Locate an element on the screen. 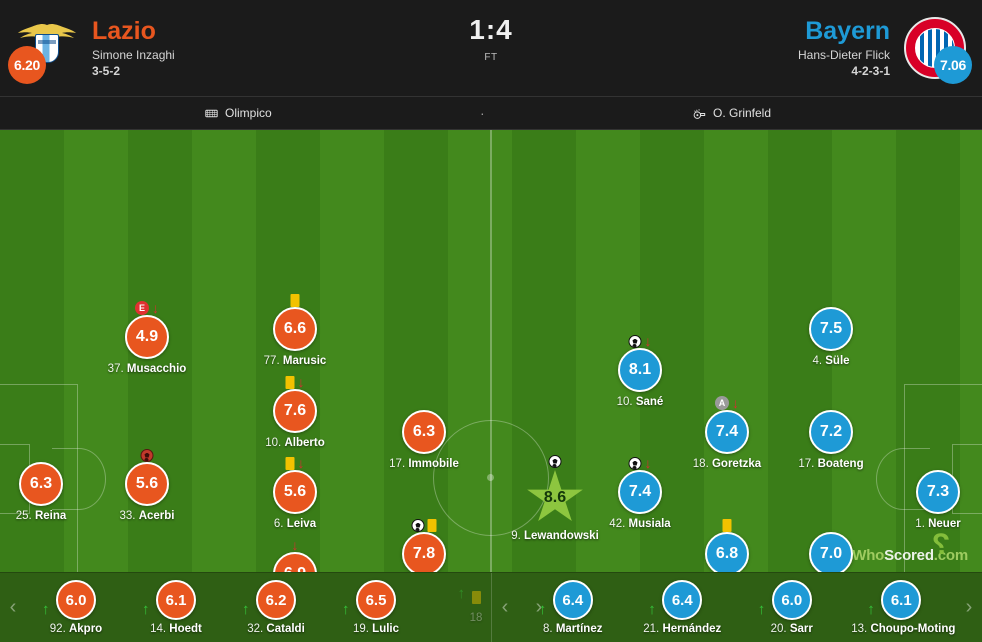 The width and height of the screenshot is (982, 642). player-rating: 6.9 is located at coordinates (295, 568).